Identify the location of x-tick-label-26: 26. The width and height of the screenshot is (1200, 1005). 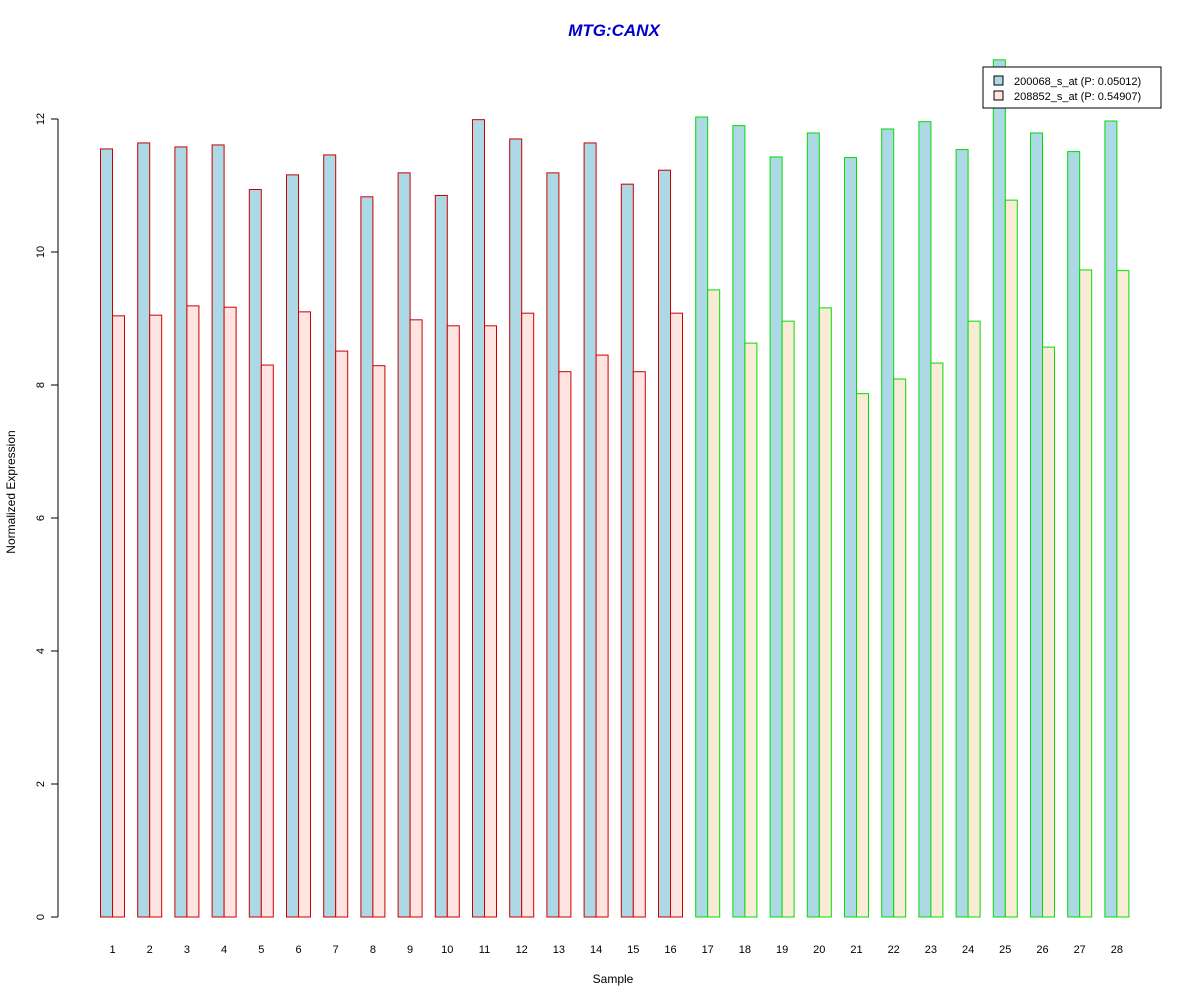
(1042, 950).